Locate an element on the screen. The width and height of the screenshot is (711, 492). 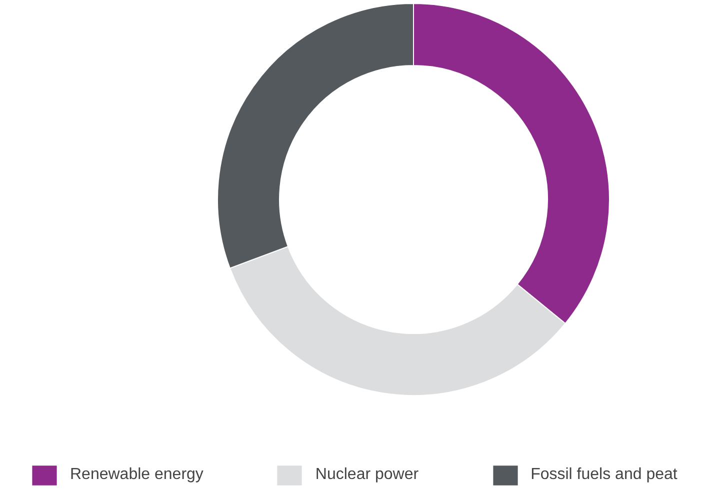
legend-label: Nuclear power is located at coordinates (367, 475).